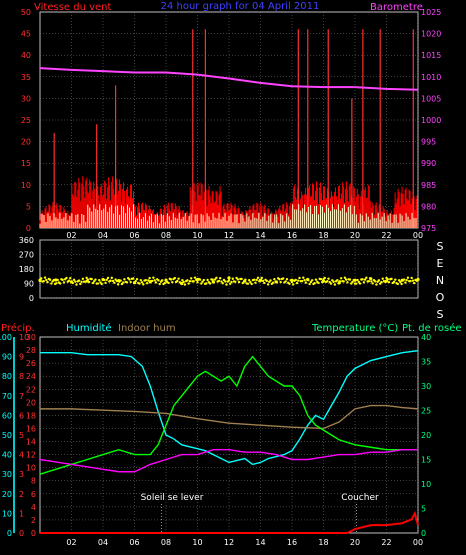  Describe the element at coordinates (197, 542) in the screenshot. I see `temp-x-tick: 10` at that location.